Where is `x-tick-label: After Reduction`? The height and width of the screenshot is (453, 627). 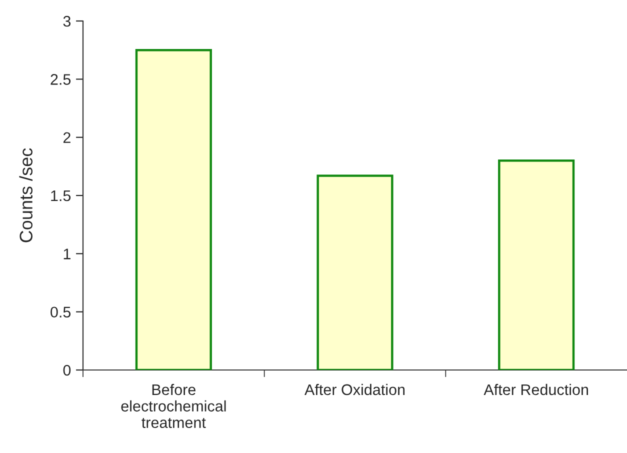
x-tick-label: After Reduction is located at coordinates (536, 390).